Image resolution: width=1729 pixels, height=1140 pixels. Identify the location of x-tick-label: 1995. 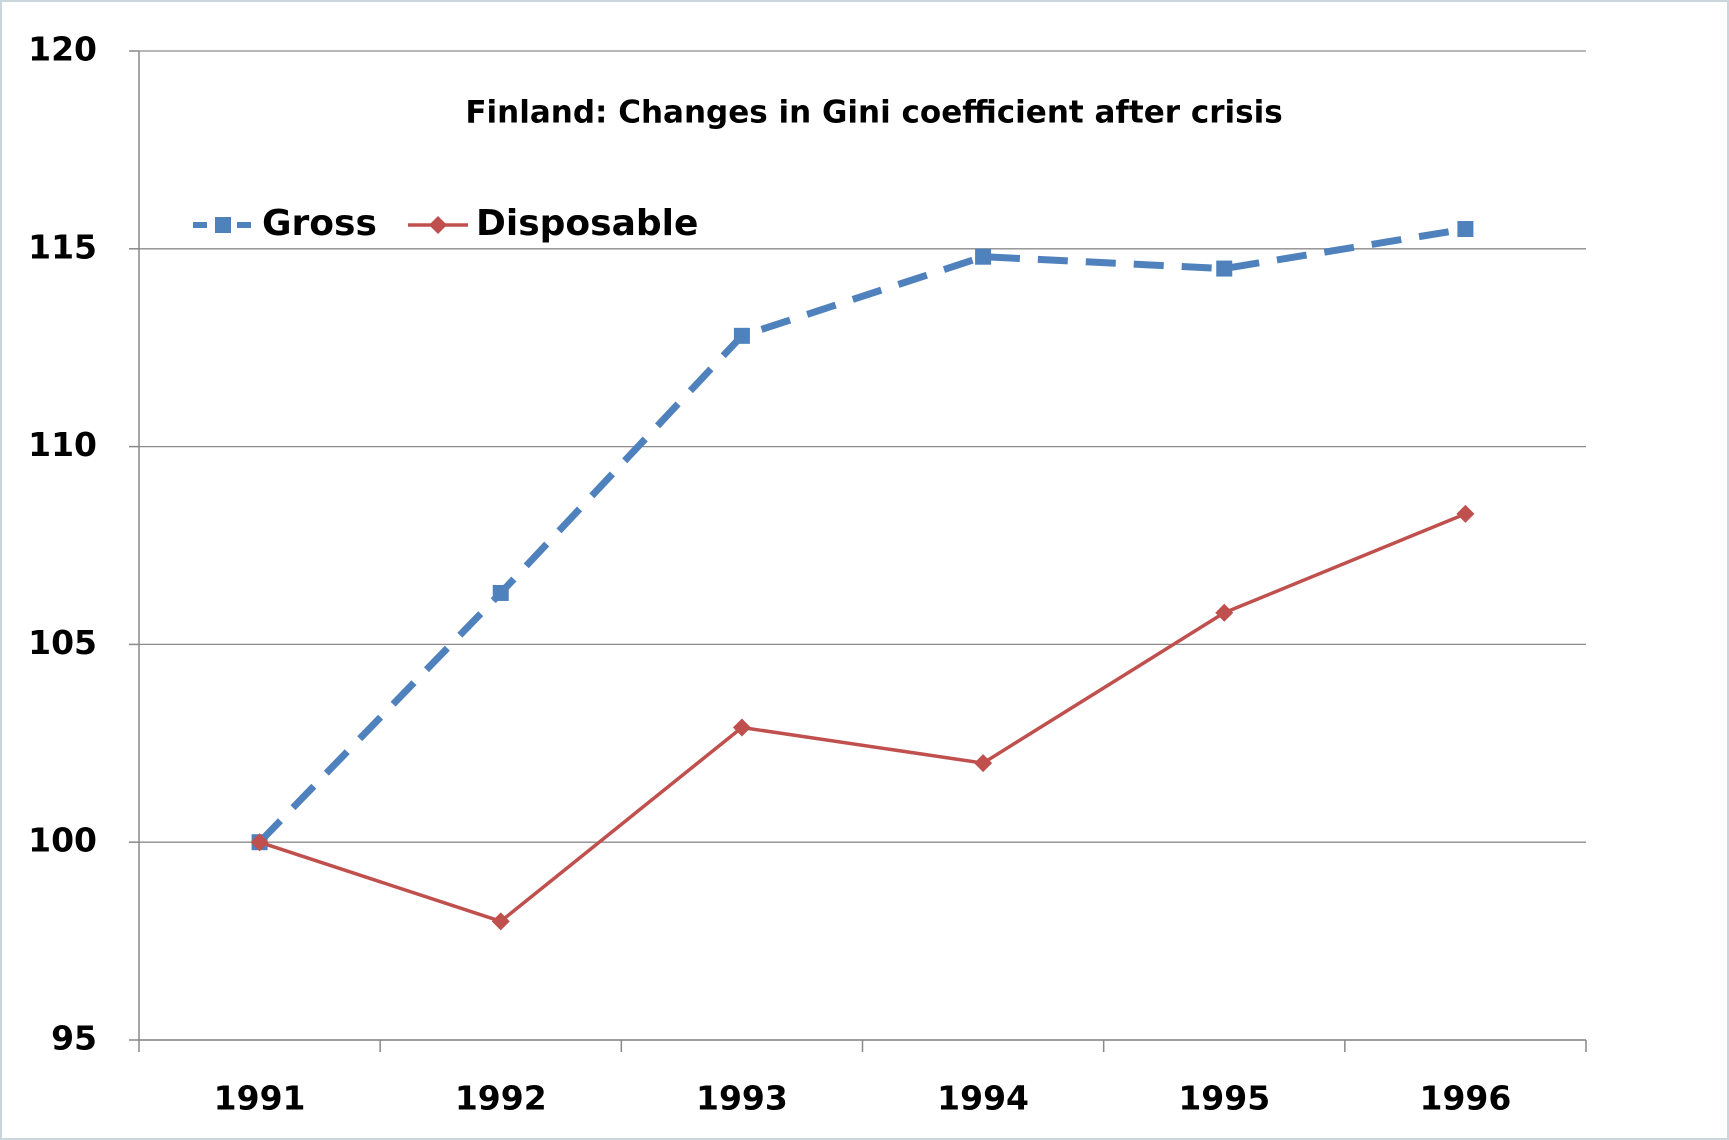
(1224, 1098).